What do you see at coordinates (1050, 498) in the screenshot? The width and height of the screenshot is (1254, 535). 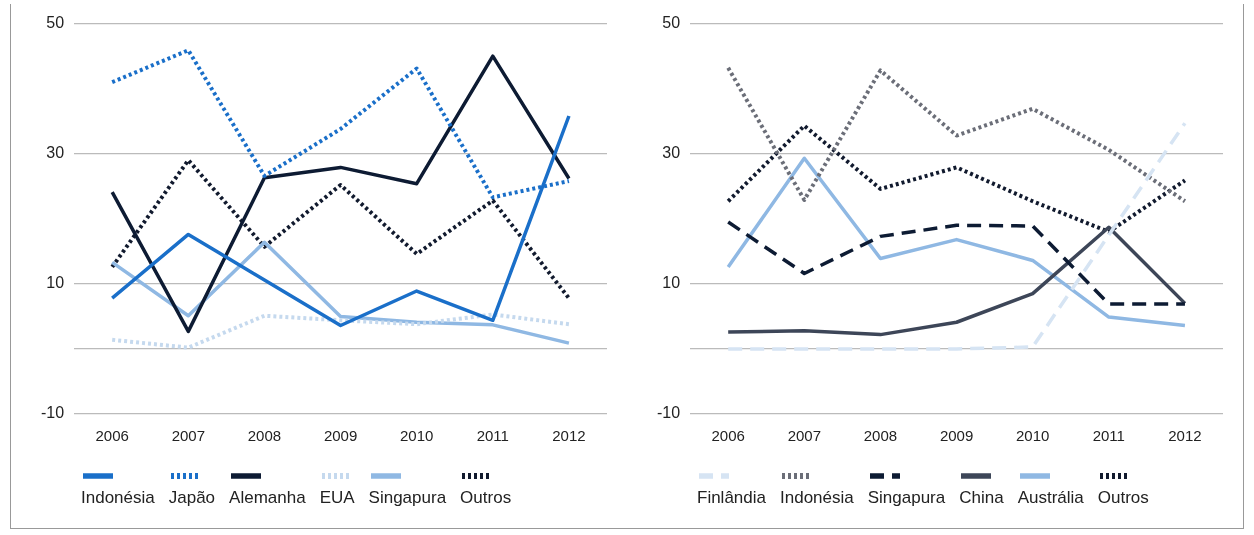 I see `legend-label: Austrália` at bounding box center [1050, 498].